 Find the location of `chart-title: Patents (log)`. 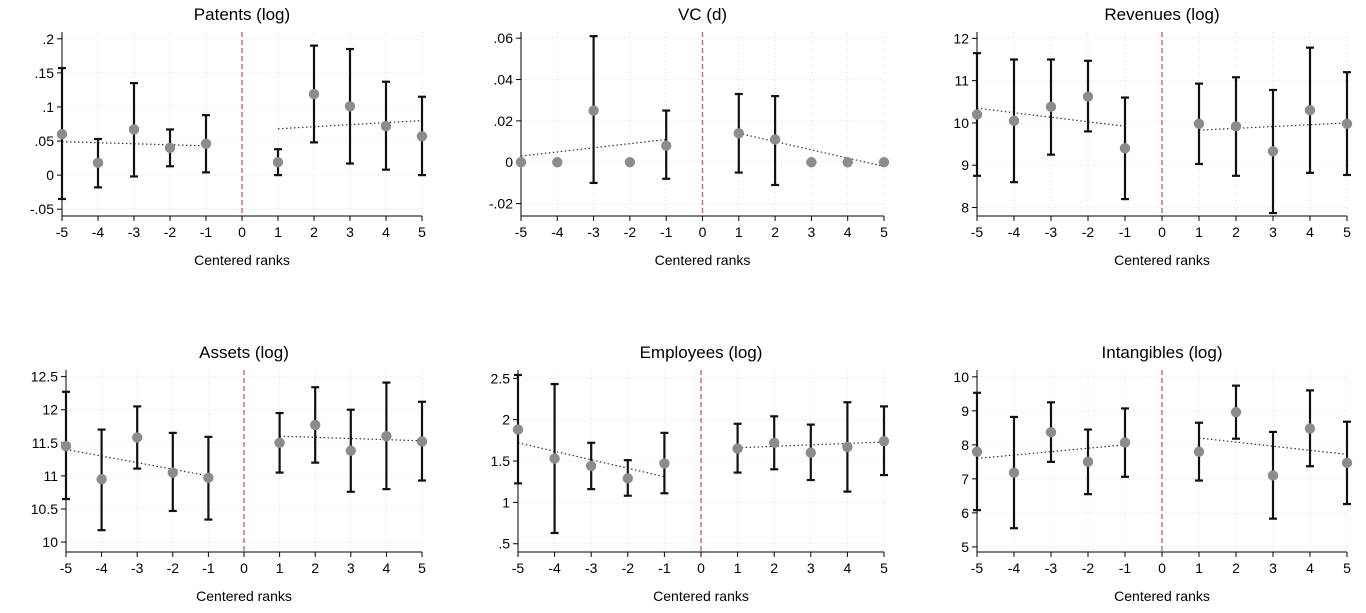

chart-title: Patents (log) is located at coordinates (242, 14).